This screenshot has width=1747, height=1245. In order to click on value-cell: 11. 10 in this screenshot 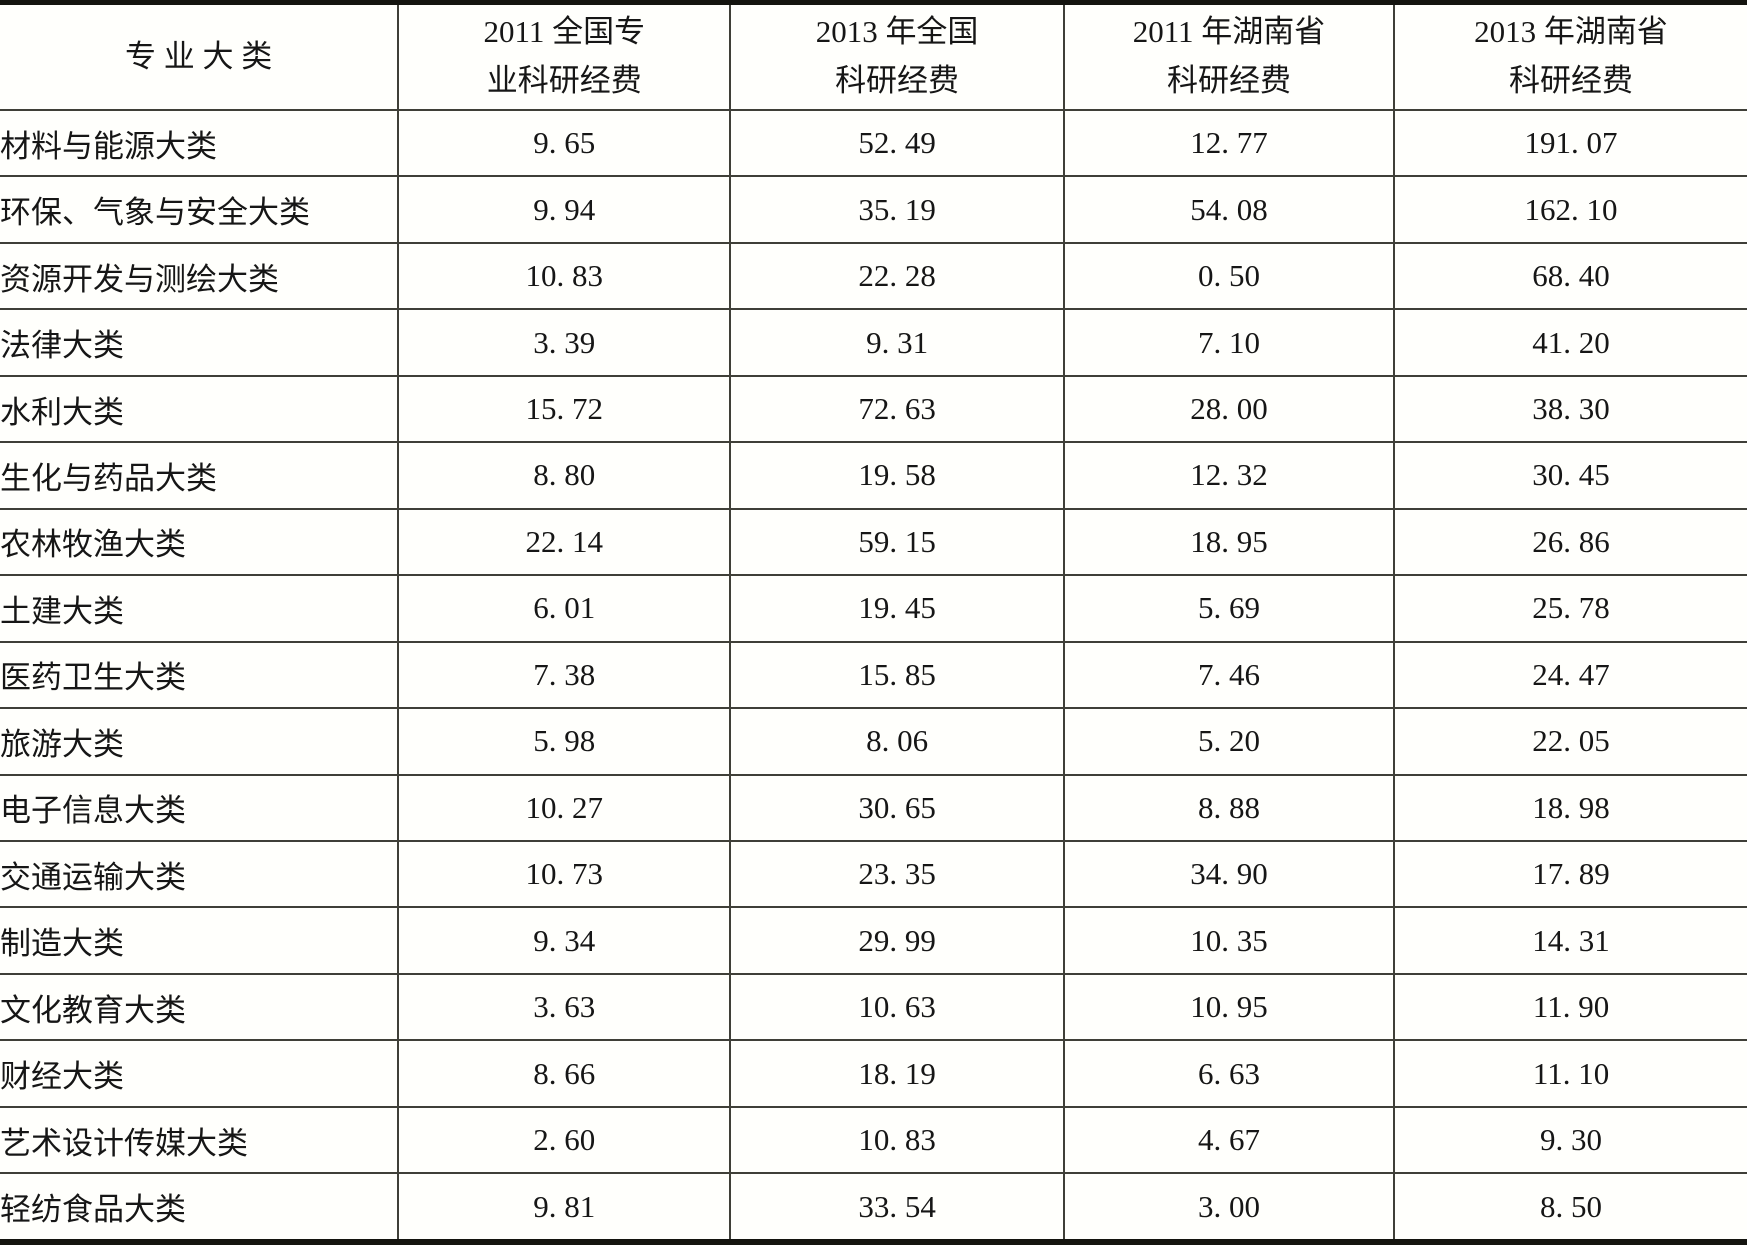, I will do `click(1570, 1073)`.